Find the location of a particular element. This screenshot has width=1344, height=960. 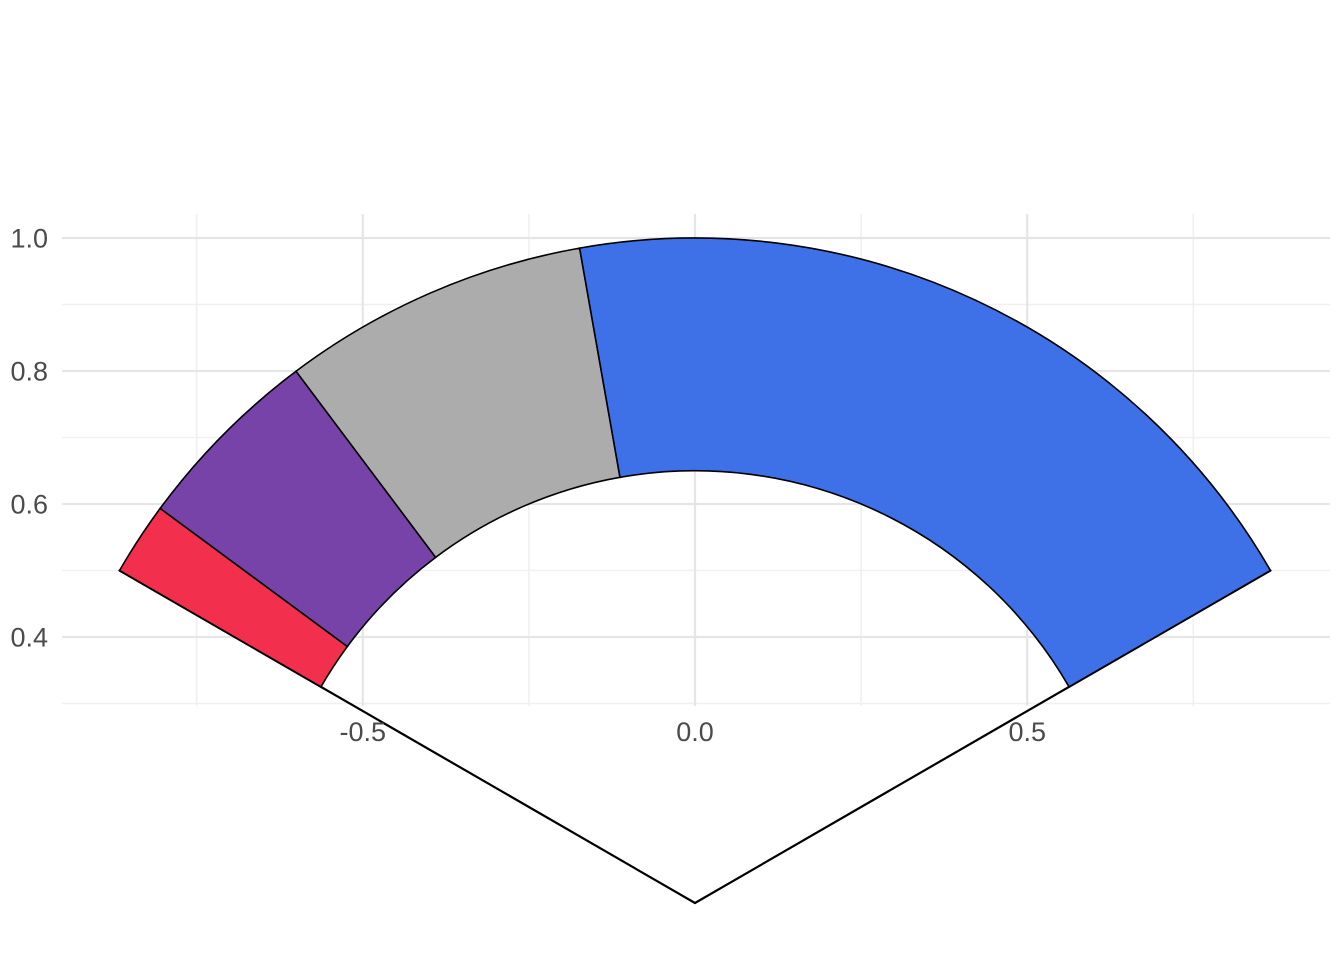

y-tick-label: 0.8 is located at coordinates (29, 372).